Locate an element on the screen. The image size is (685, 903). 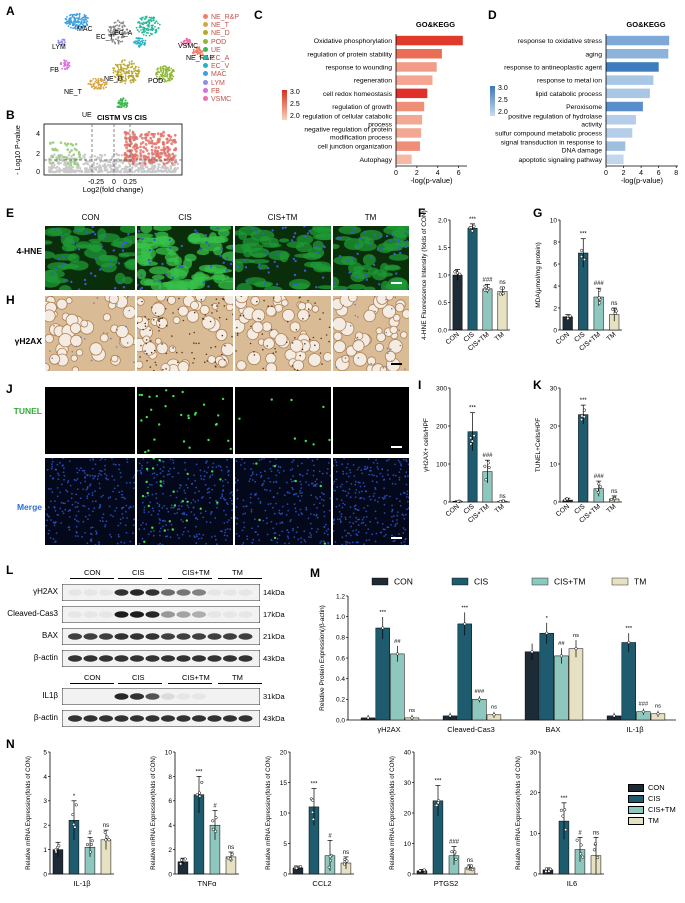
category-label: TM is located at coordinates (500, 337).